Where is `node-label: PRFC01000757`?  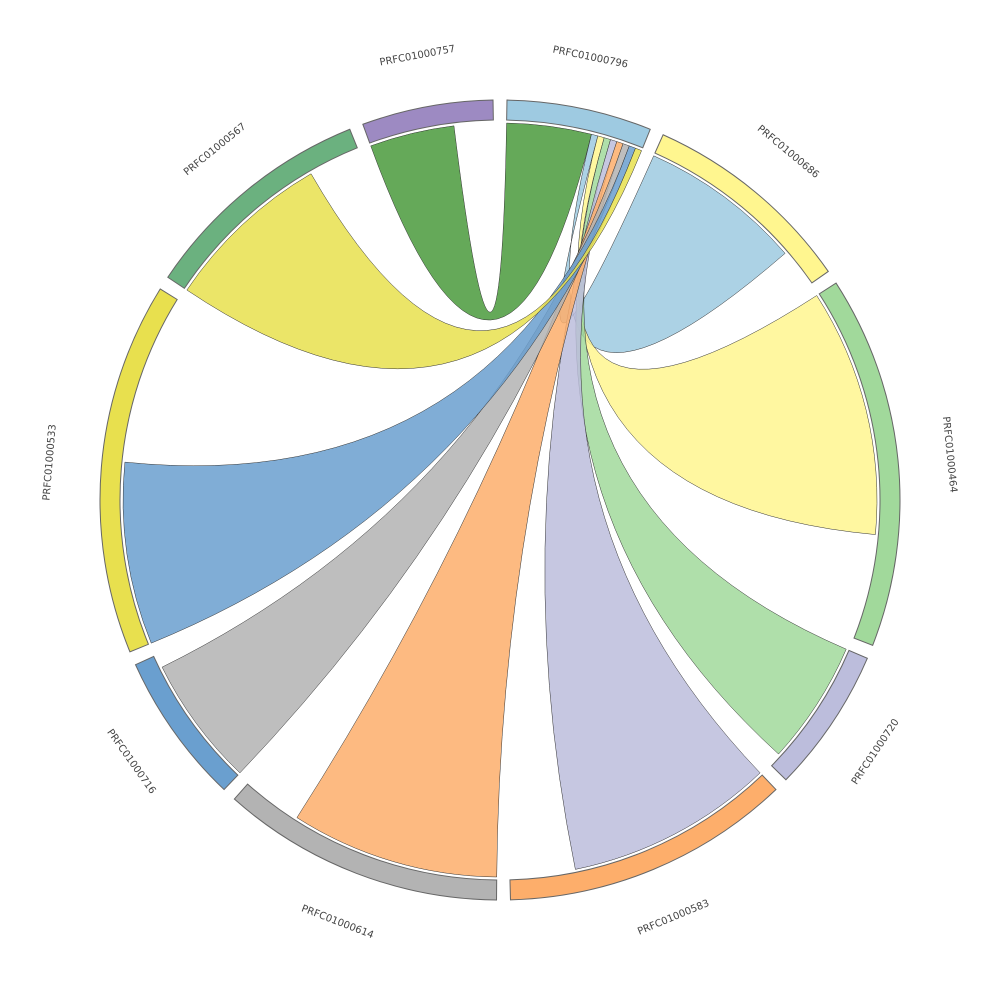
node-label: PRFC01000757 is located at coordinates (417, 56).